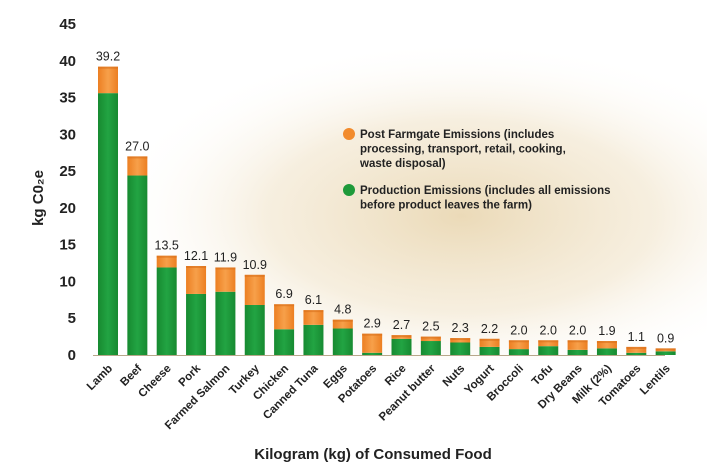 The image size is (707, 475). Describe the element at coordinates (38, 198) in the screenshot. I see `y-axis-title: kg C0₂e` at that location.